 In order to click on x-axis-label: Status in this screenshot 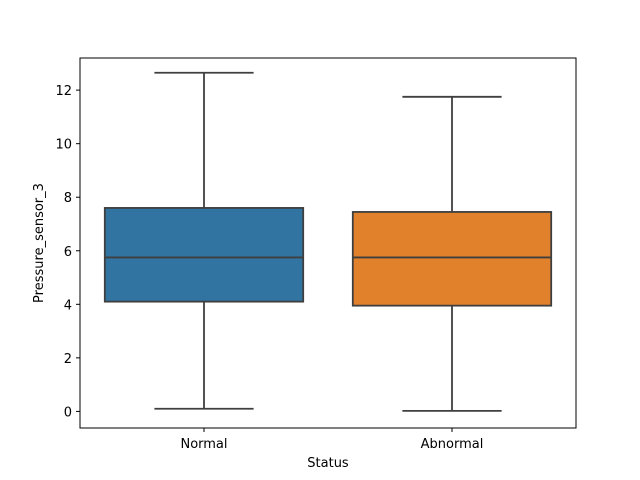, I will do `click(328, 463)`.